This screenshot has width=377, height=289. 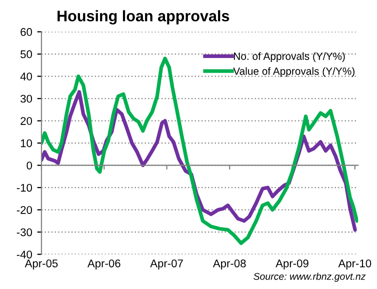 I want to click on y-tick-label: 50, so click(x=26, y=54).